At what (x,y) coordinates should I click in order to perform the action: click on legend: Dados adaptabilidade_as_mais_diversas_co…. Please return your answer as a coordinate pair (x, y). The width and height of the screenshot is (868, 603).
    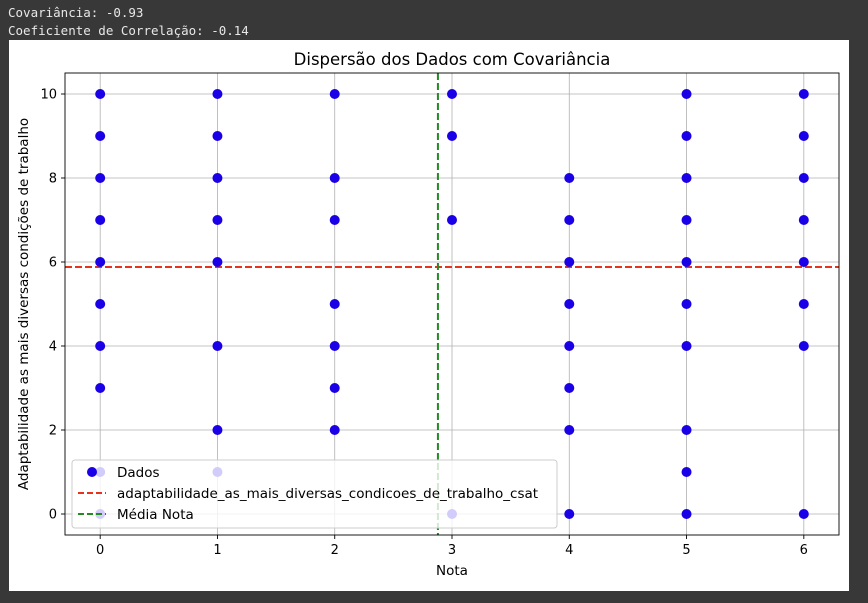
    Looking at the image, I should click on (314, 494).